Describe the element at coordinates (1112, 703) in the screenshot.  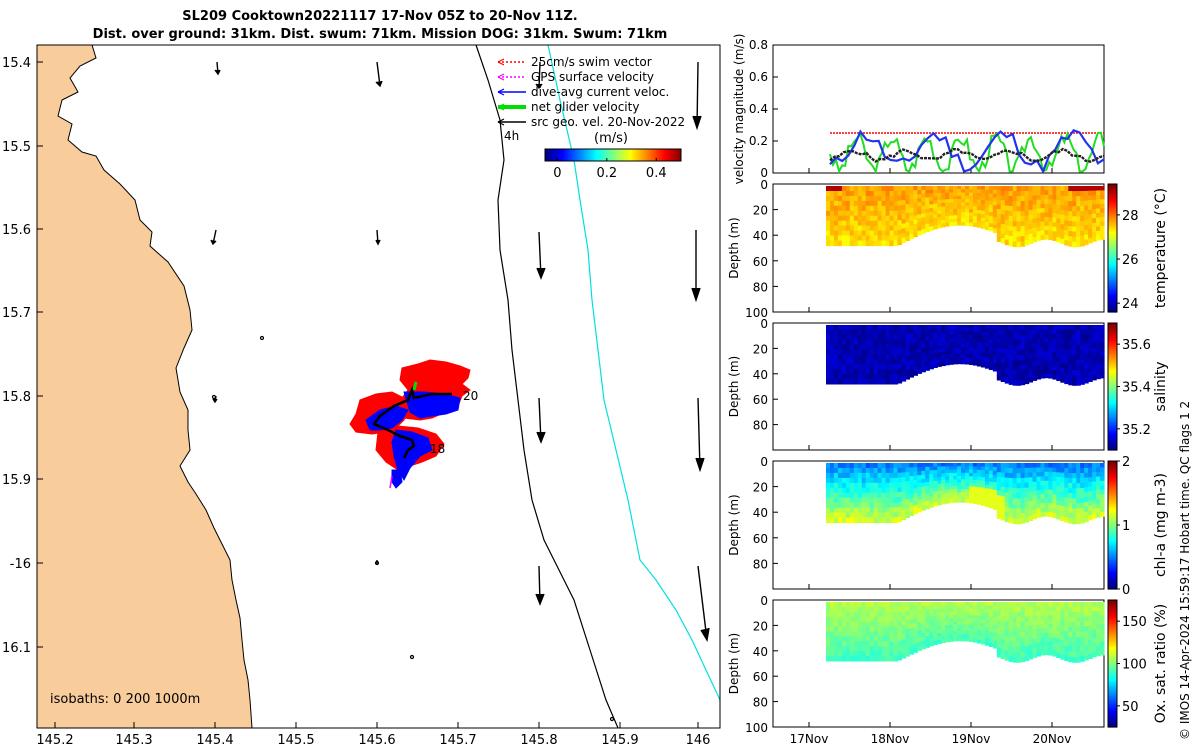
I see `oxygen-colorbar-cell` at that location.